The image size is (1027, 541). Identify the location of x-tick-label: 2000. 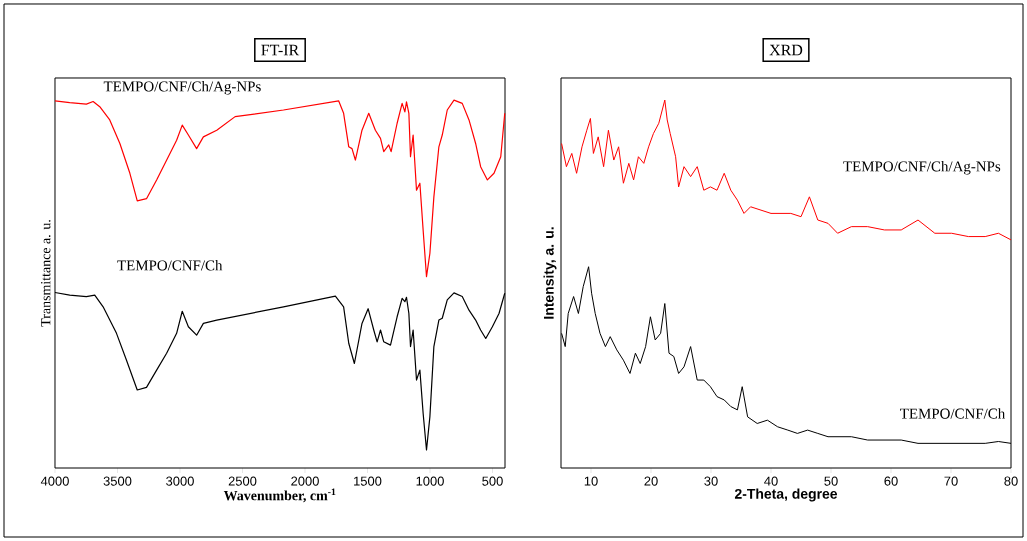
(305, 481).